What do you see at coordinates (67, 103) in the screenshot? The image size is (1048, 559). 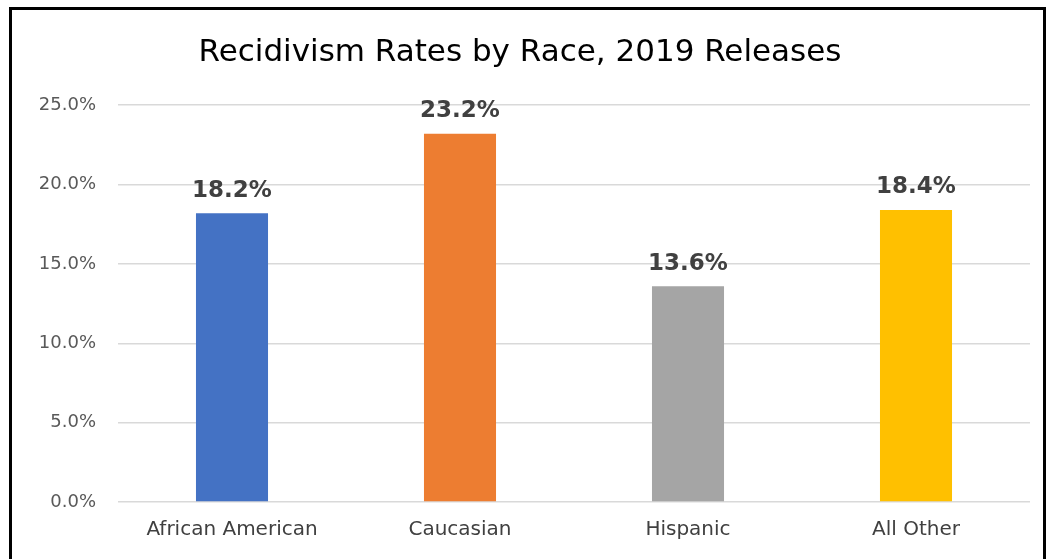 I see `y-tick-label: 25.0%` at bounding box center [67, 103].